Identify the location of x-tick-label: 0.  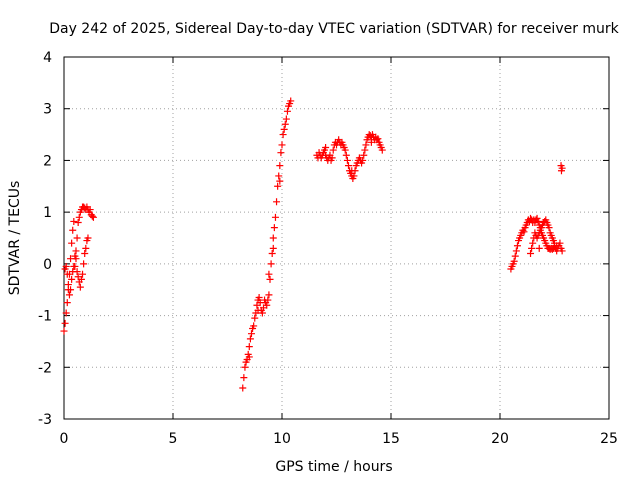
(64, 439).